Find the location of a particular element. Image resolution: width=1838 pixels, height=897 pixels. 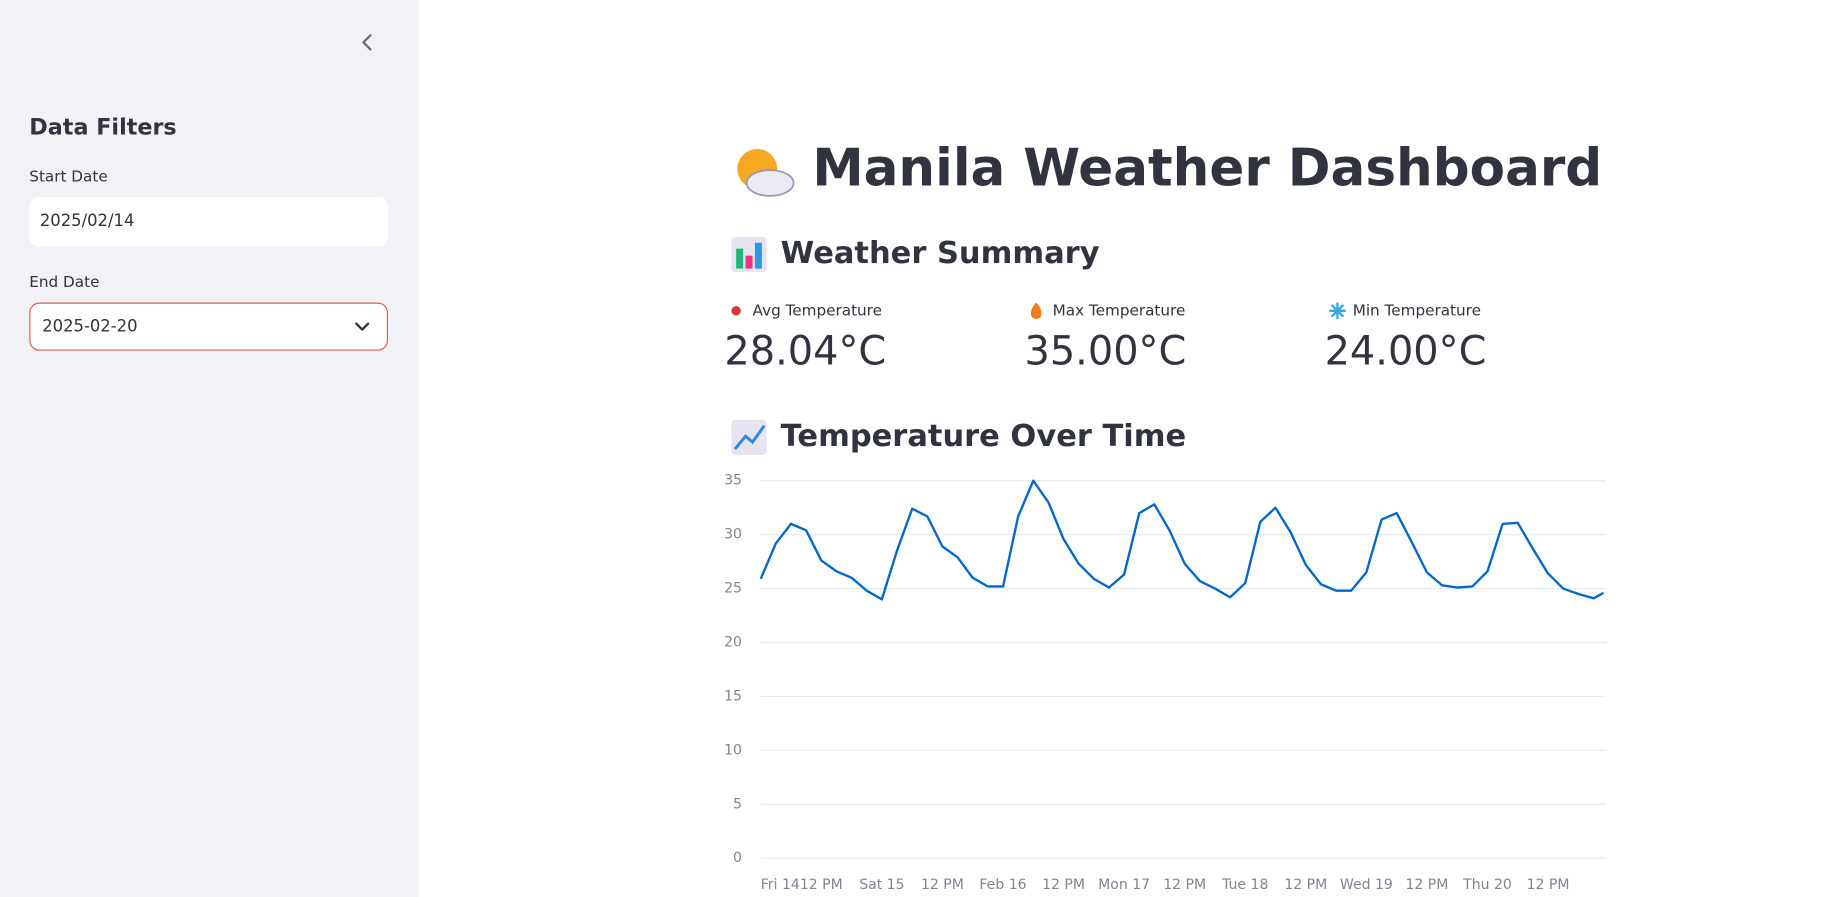

x-tick-label: Mon 17 is located at coordinates (1124, 885).